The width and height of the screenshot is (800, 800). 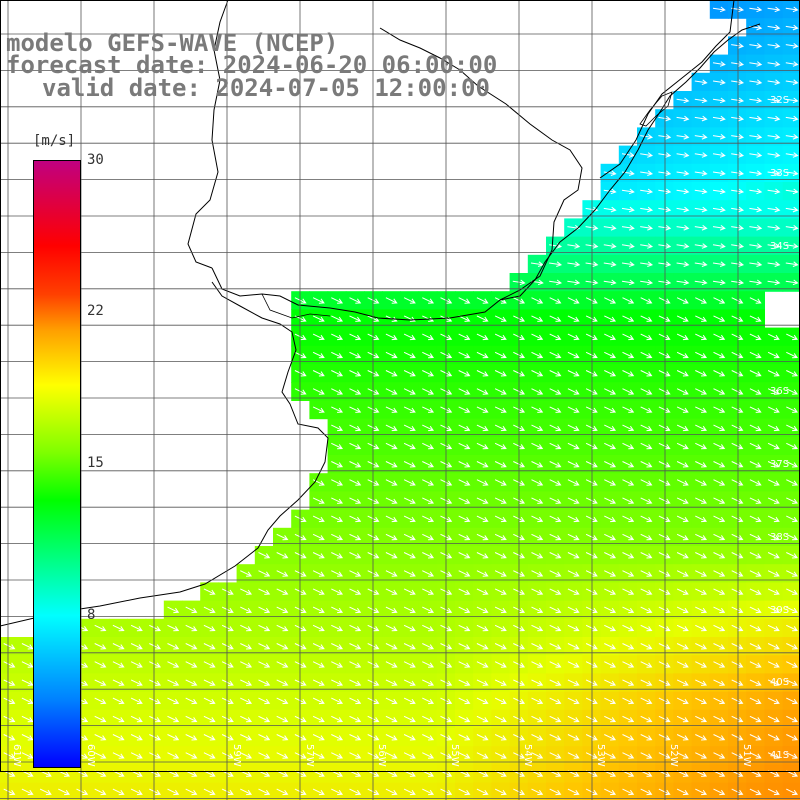 What do you see at coordinates (780, 173) in the screenshot?
I see `lat-label-33s: 33S` at bounding box center [780, 173].